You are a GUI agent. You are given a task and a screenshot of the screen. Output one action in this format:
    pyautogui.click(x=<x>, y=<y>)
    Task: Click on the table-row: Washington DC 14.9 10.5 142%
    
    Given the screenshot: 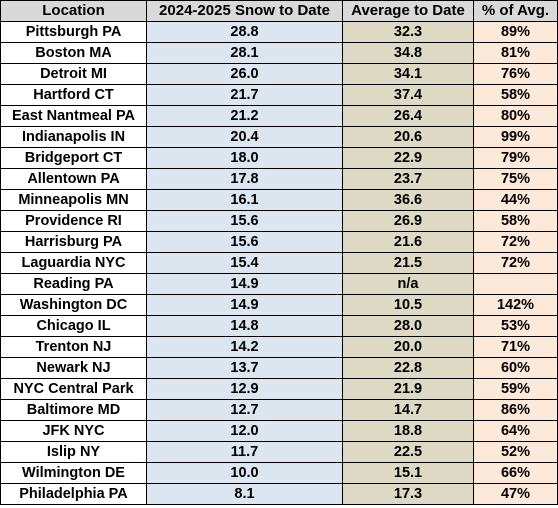 What is the action you would take?
    pyautogui.click(x=279, y=305)
    